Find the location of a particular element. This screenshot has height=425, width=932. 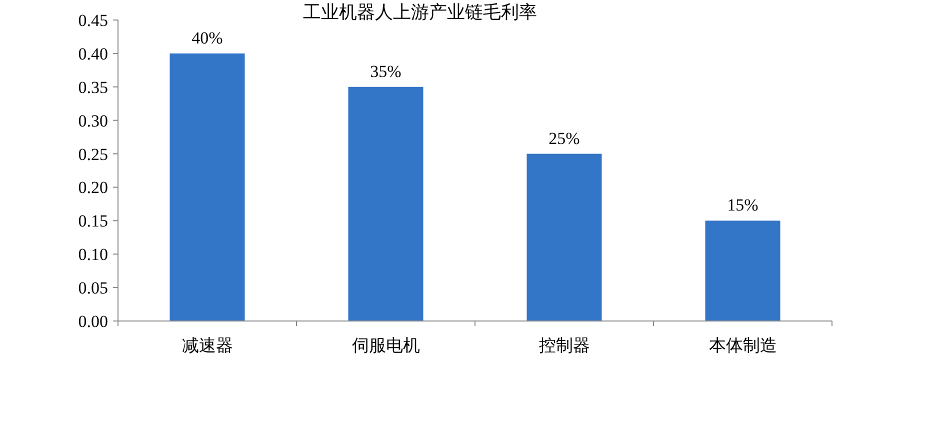

x-tick-label: 伺服电机 is located at coordinates (386, 345).